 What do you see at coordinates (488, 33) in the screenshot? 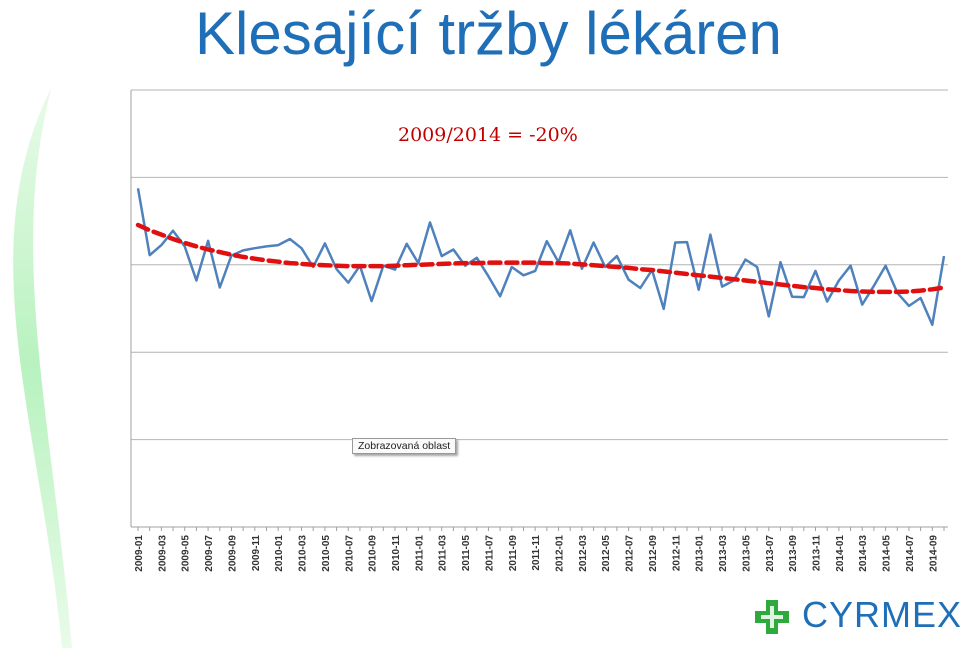
I see `slide-title: Klesající tržby lékáren` at bounding box center [488, 33].